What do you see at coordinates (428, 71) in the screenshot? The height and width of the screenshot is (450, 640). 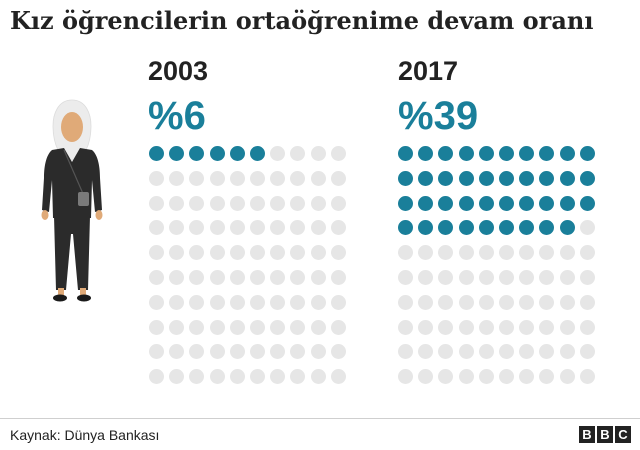 I see `year-label-2017: 2017` at bounding box center [428, 71].